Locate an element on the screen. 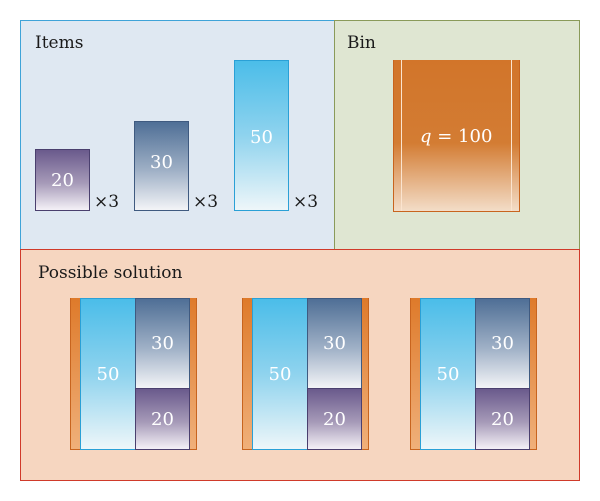  solution-1-item-20: 20 is located at coordinates (162, 419).